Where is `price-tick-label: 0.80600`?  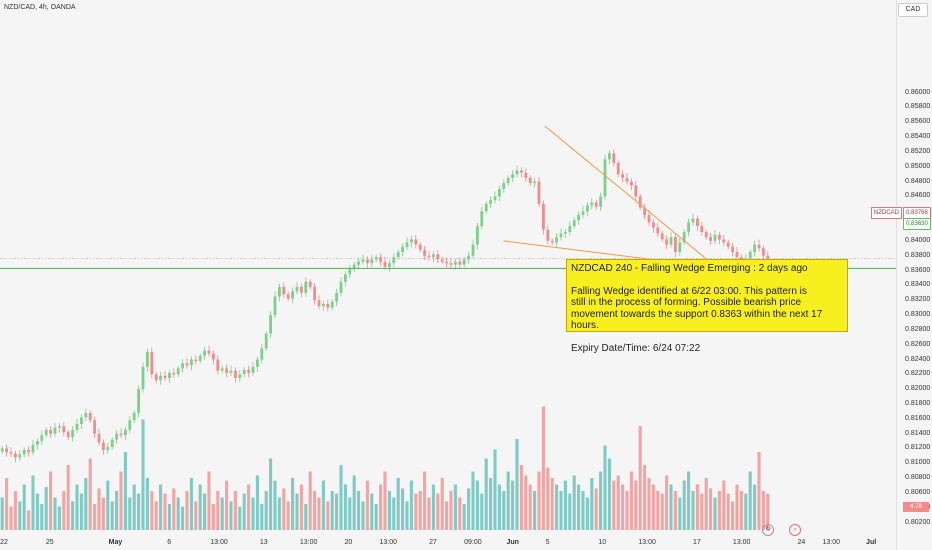
price-tick-label: 0.80600 is located at coordinates (918, 492).